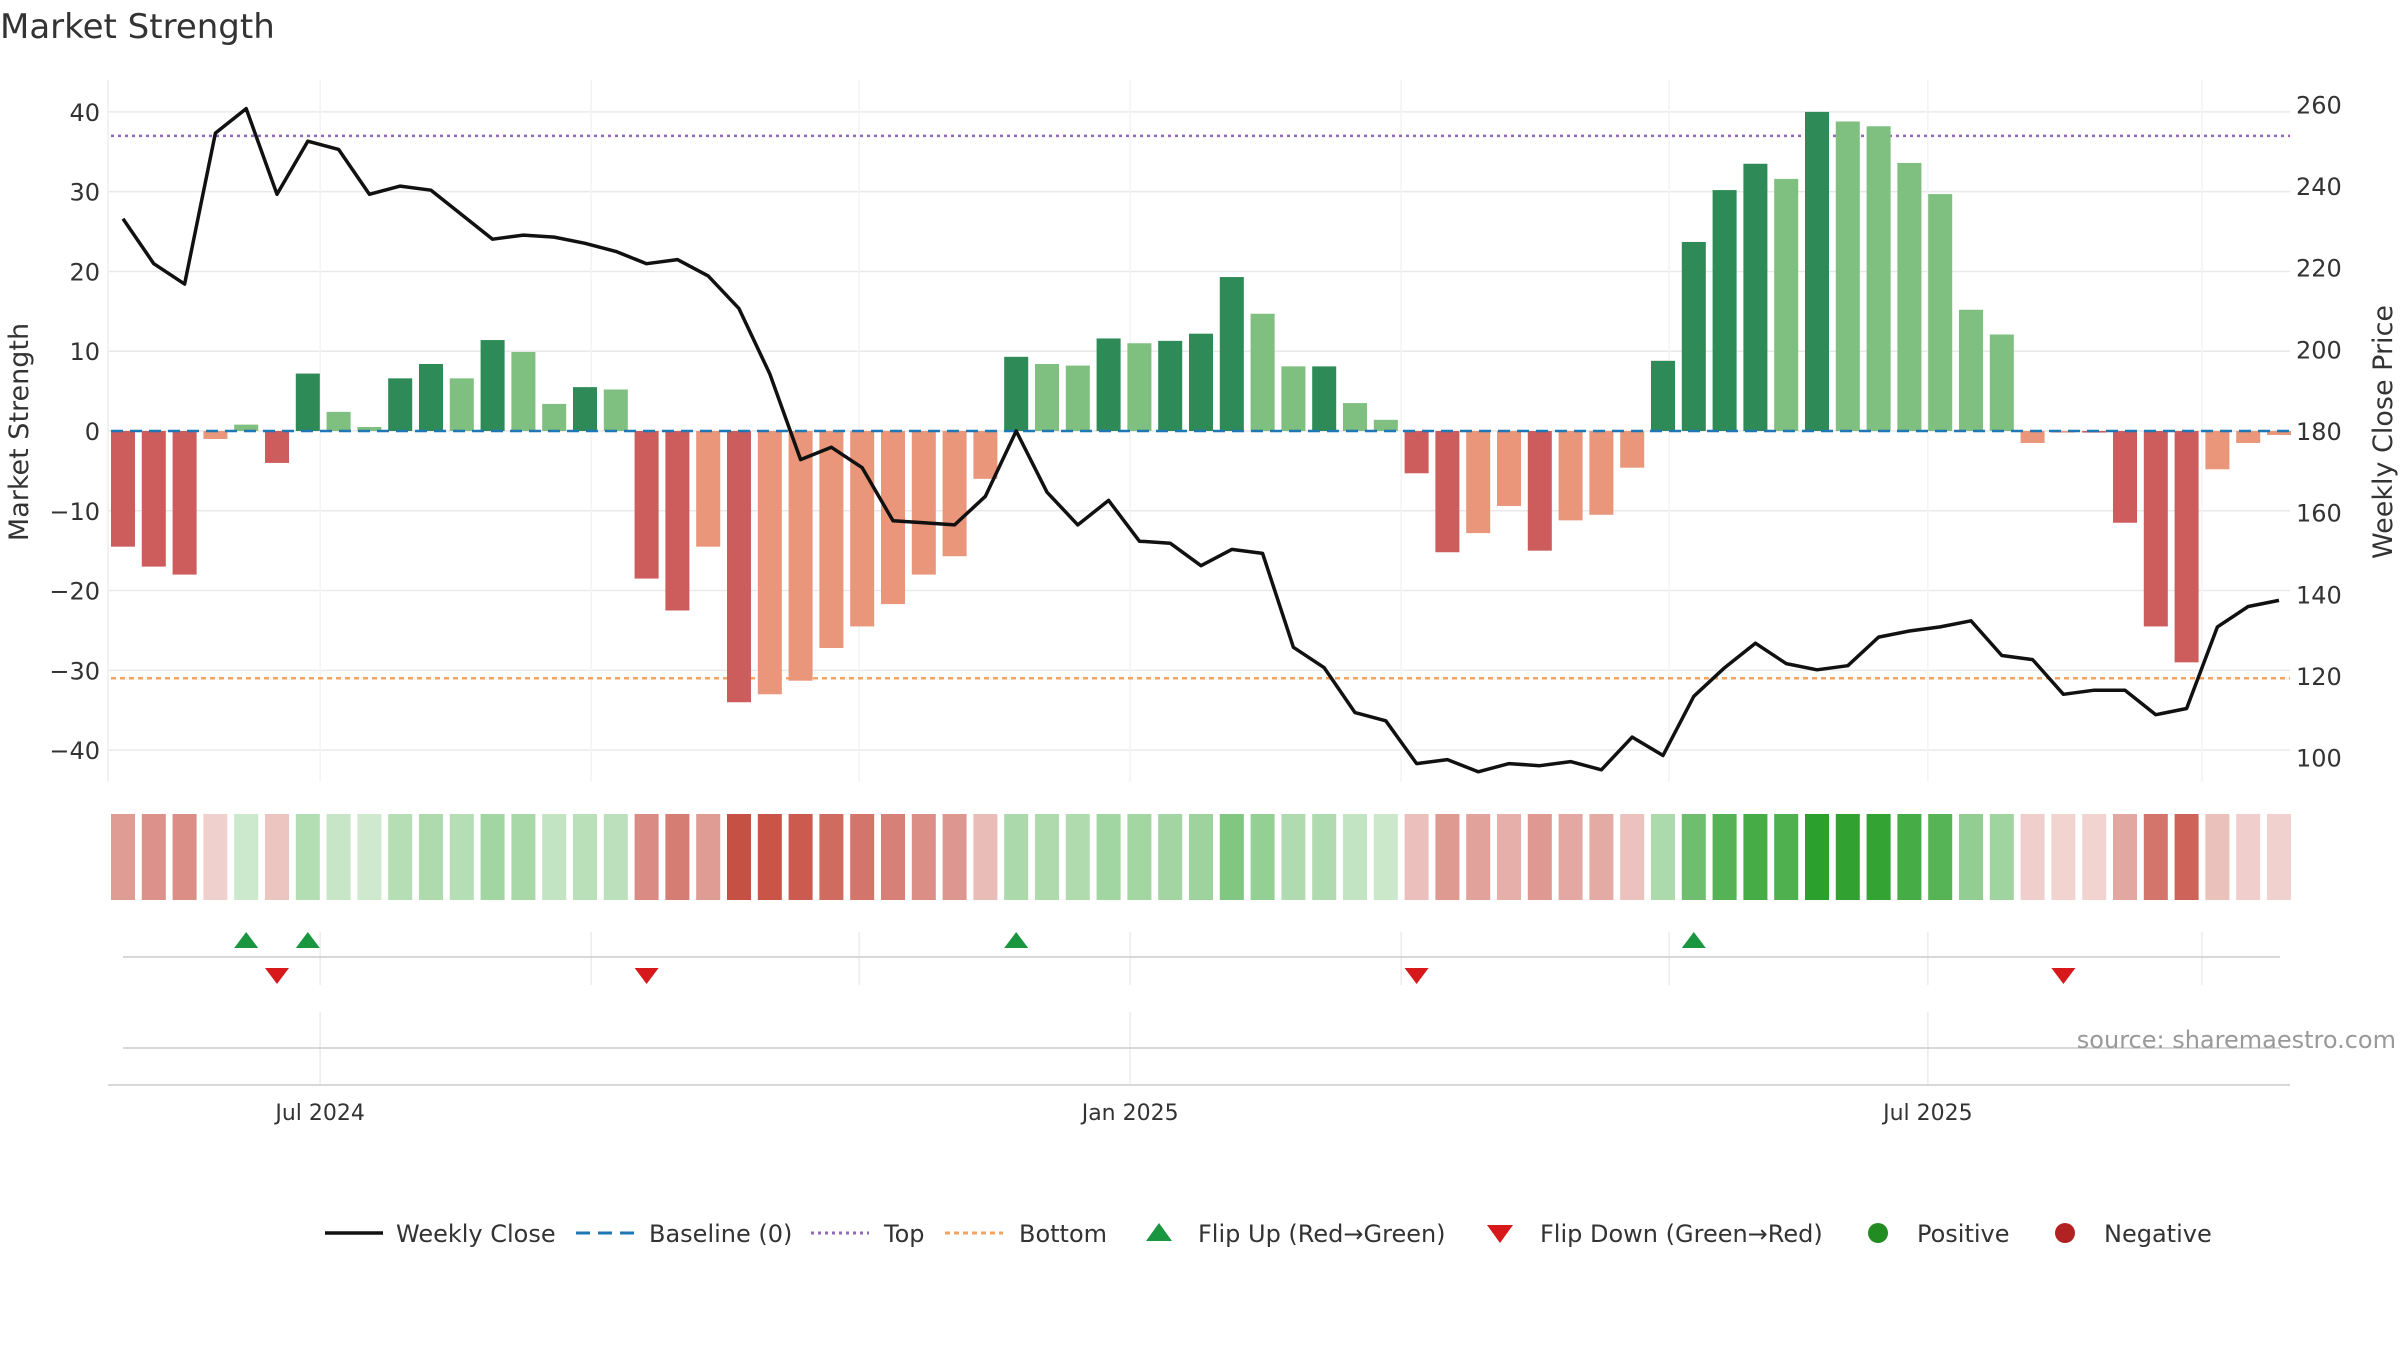 The width and height of the screenshot is (2400, 1350). I want to click on left-tick-label: 20, so click(84, 272).